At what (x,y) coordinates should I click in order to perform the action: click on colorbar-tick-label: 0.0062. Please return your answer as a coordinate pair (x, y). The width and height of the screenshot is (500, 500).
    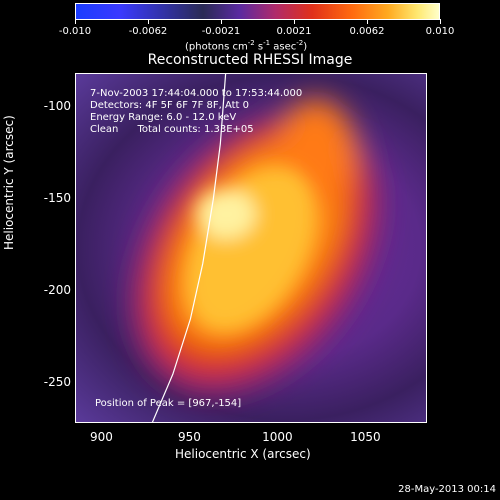
    Looking at the image, I should click on (367, 31).